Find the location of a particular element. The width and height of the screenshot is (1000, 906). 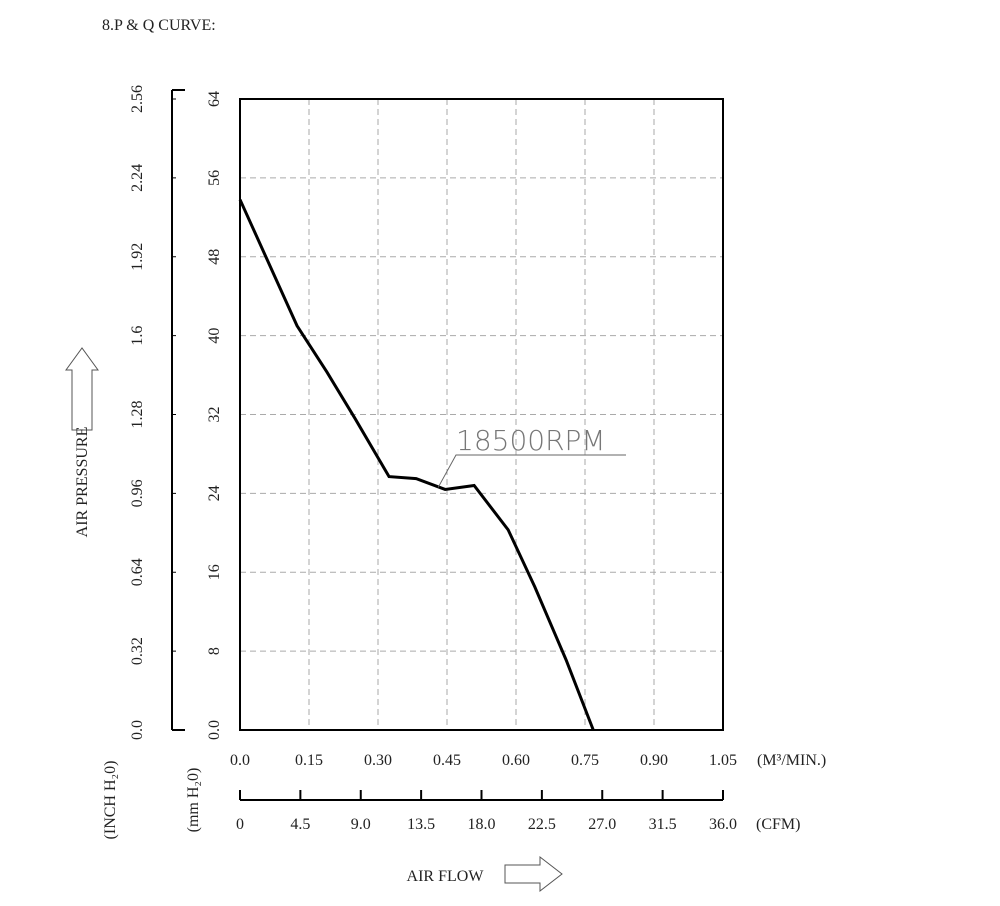

x-tick-label: 0.15 is located at coordinates (309, 760).